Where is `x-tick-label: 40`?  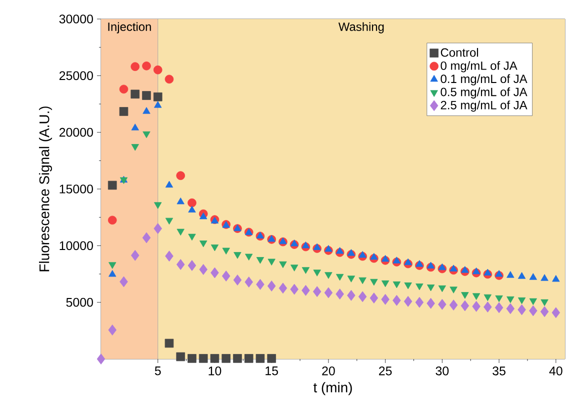
x-tick-label: 40 is located at coordinates (555, 371).